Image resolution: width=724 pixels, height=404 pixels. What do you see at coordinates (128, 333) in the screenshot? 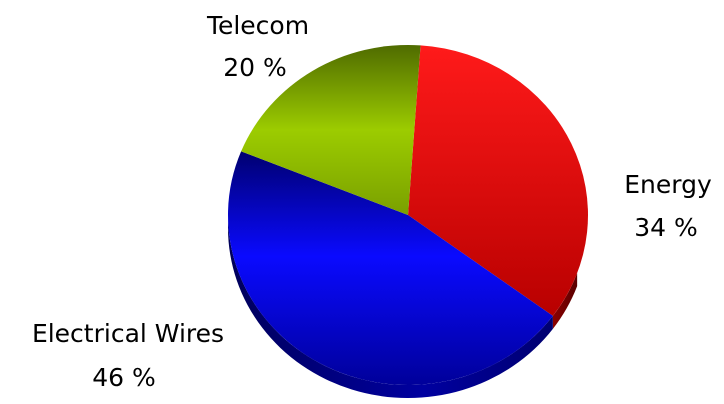
I see `slice-label-electrical-wires: Electrical Wires` at bounding box center [128, 333].